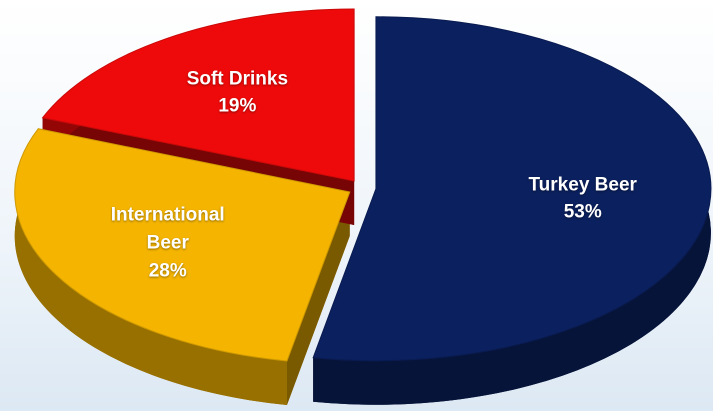 Image resolution: width=713 pixels, height=411 pixels. Describe the element at coordinates (167, 229) in the screenshot. I see `category-label: International Beer` at that location.